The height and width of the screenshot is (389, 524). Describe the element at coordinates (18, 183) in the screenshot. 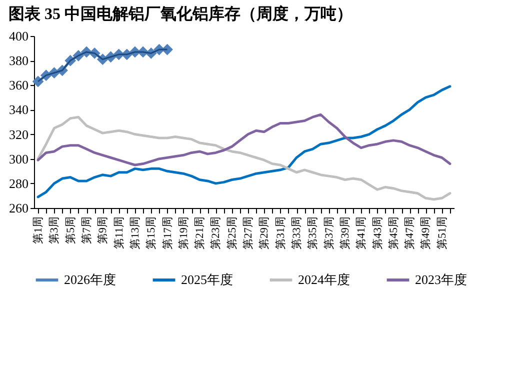

I see `y-tick-label: 280` at that location.